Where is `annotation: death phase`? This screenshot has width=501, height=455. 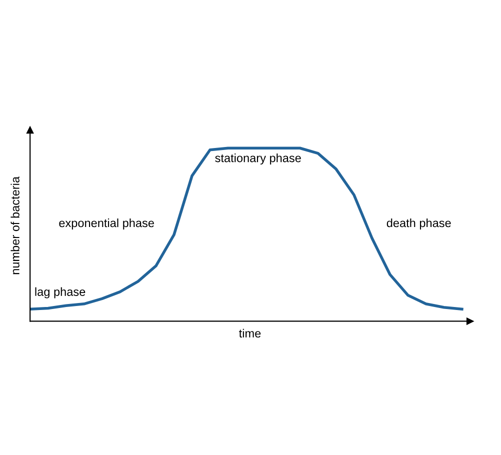 annotation: death phase is located at coordinates (418, 224).